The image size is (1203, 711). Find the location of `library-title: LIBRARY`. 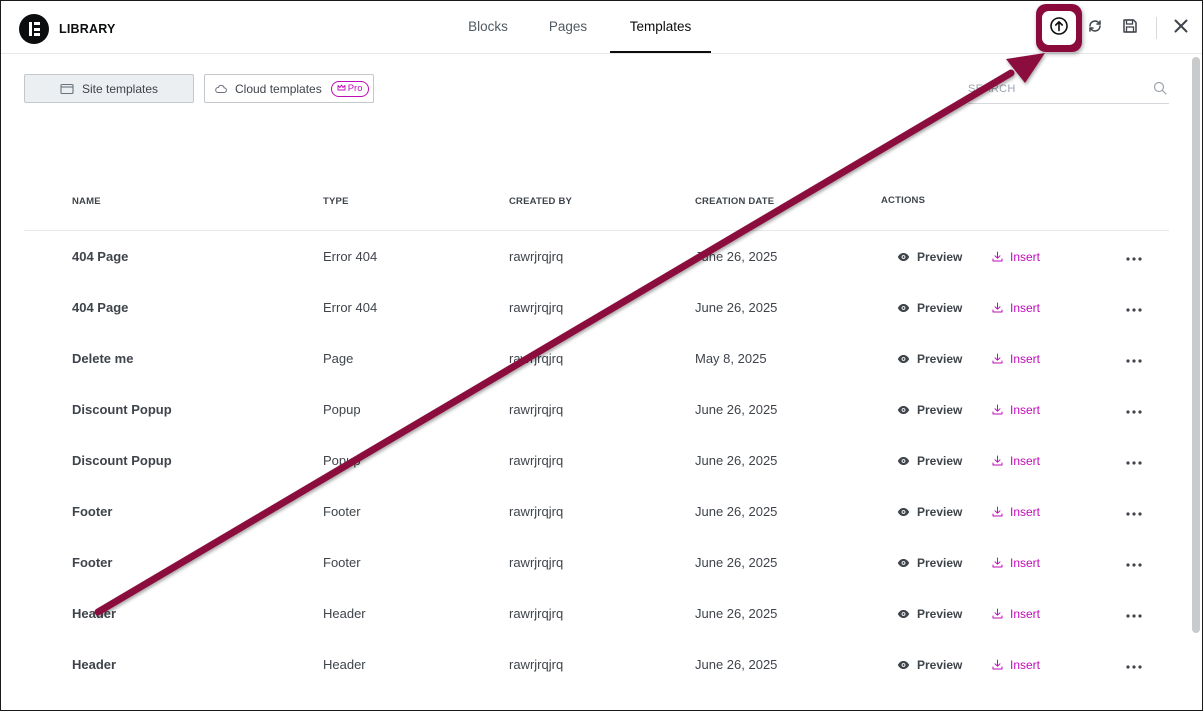

library-title: LIBRARY is located at coordinates (87, 29).